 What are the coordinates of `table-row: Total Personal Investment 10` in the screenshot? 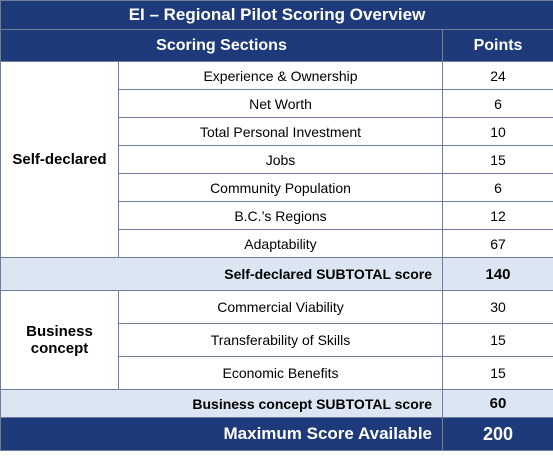 It's located at (277, 131).